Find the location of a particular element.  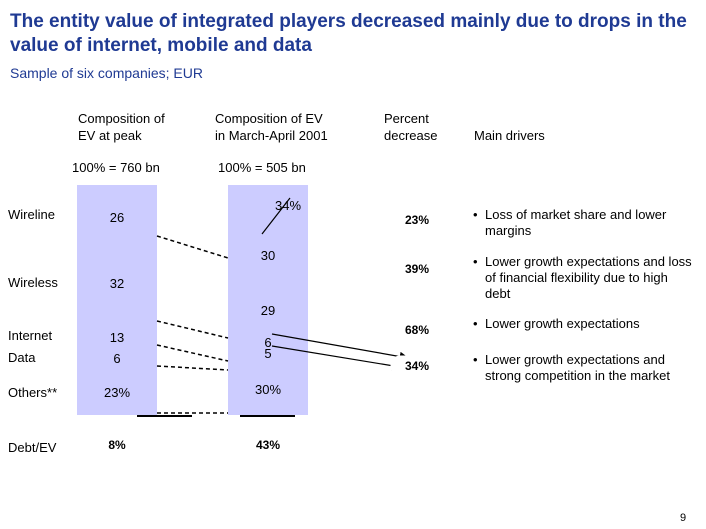

seg-march-others-29: 29 is located at coordinates (268, 310).